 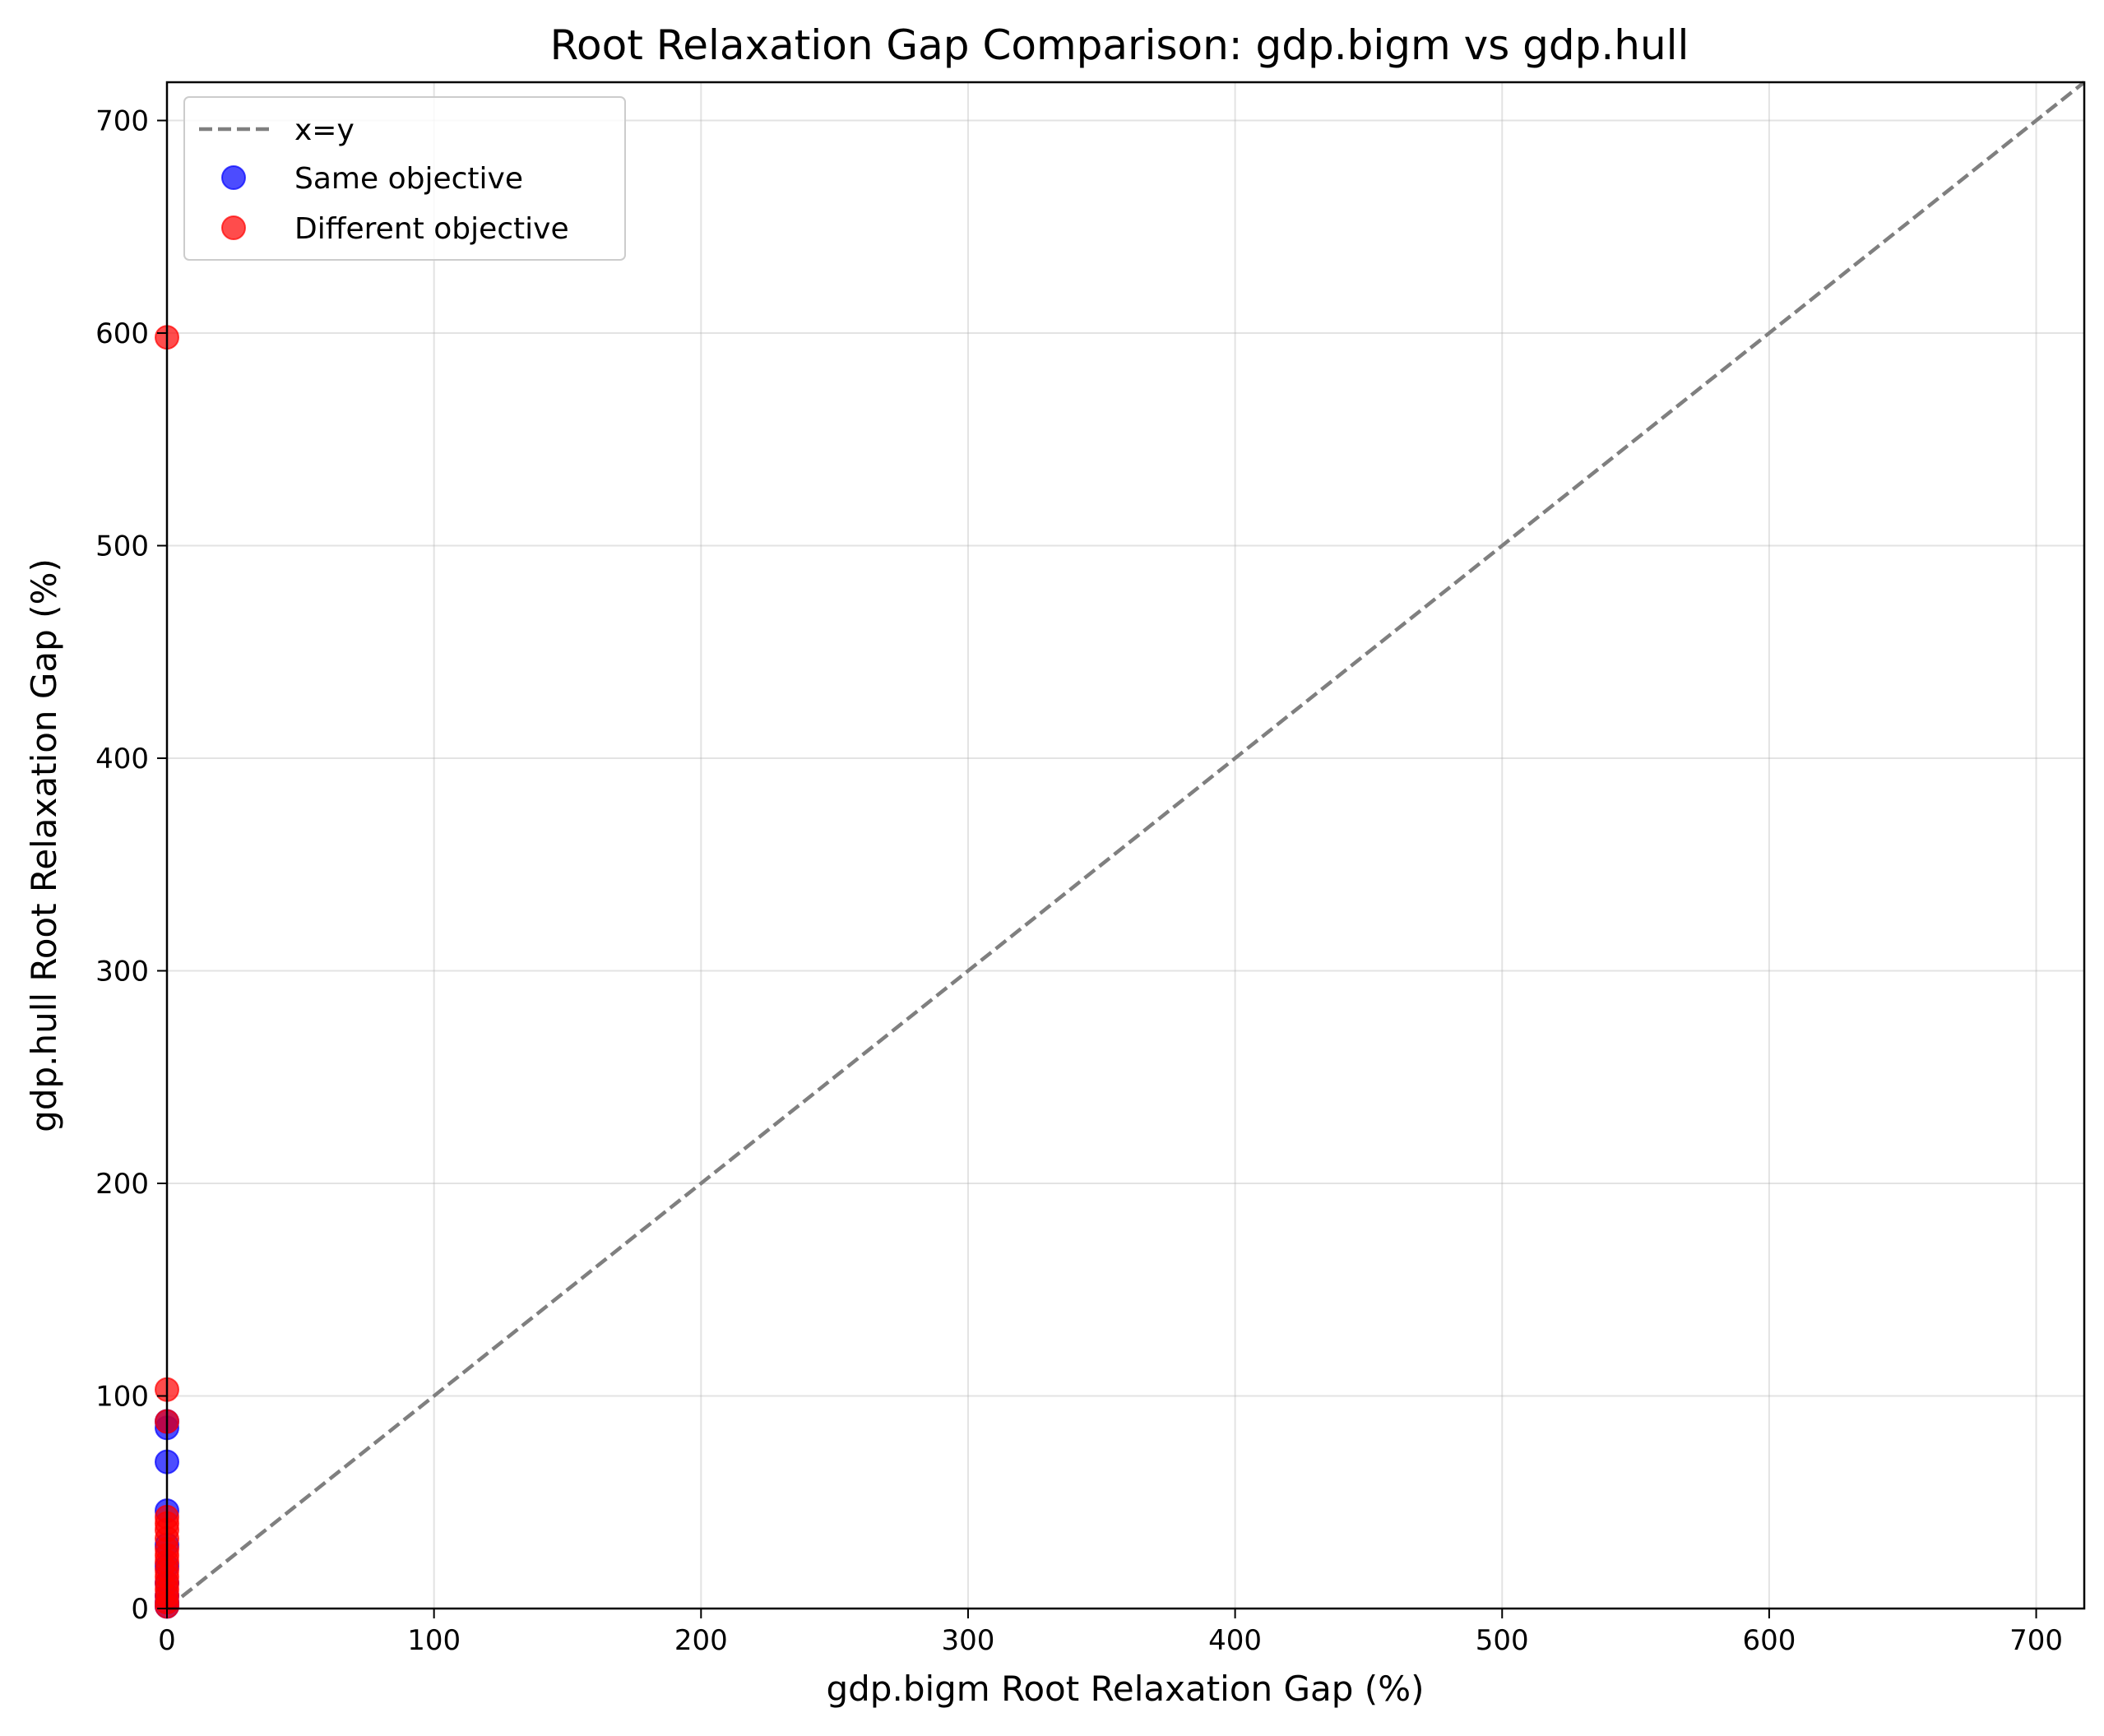 What do you see at coordinates (1235, 1640) in the screenshot?
I see `x-tick-label: 400` at bounding box center [1235, 1640].